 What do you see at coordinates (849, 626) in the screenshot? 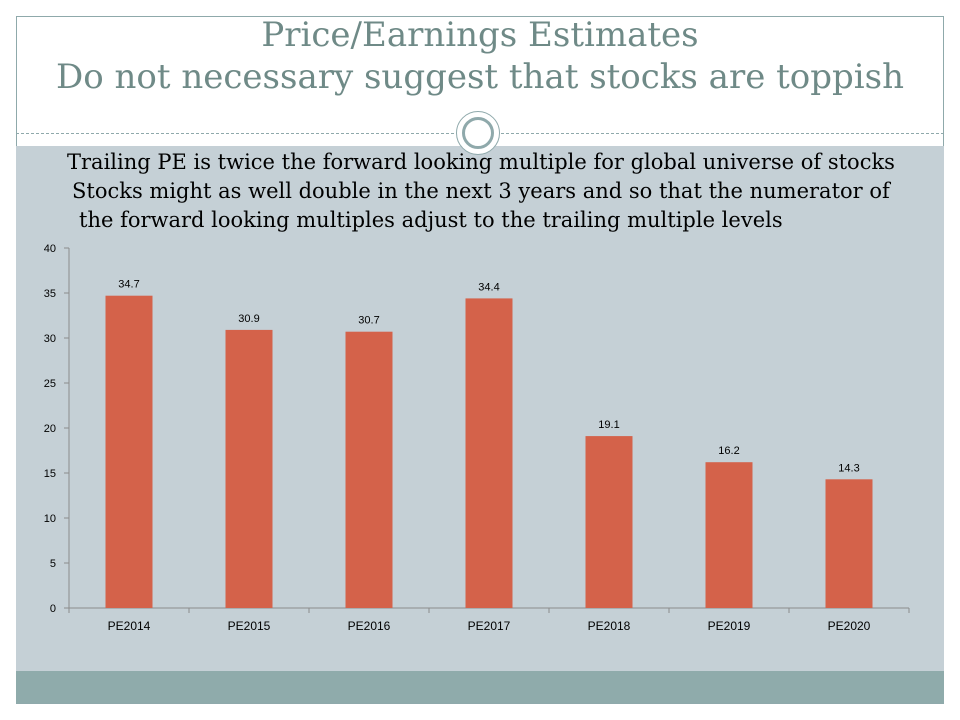
I see `x-category-label: PE2020` at bounding box center [849, 626].